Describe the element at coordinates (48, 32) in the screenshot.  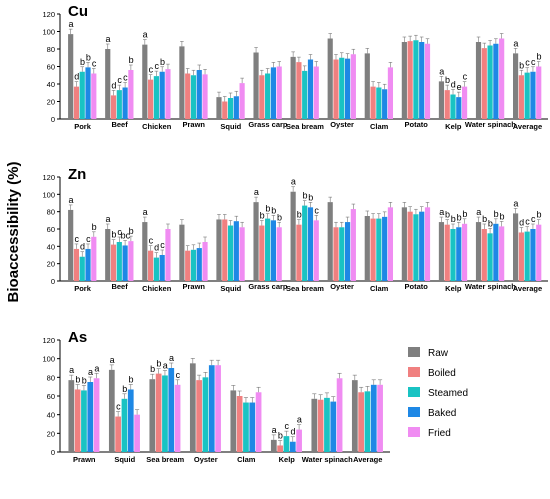
I see `y-tick-label: 100` at that location.